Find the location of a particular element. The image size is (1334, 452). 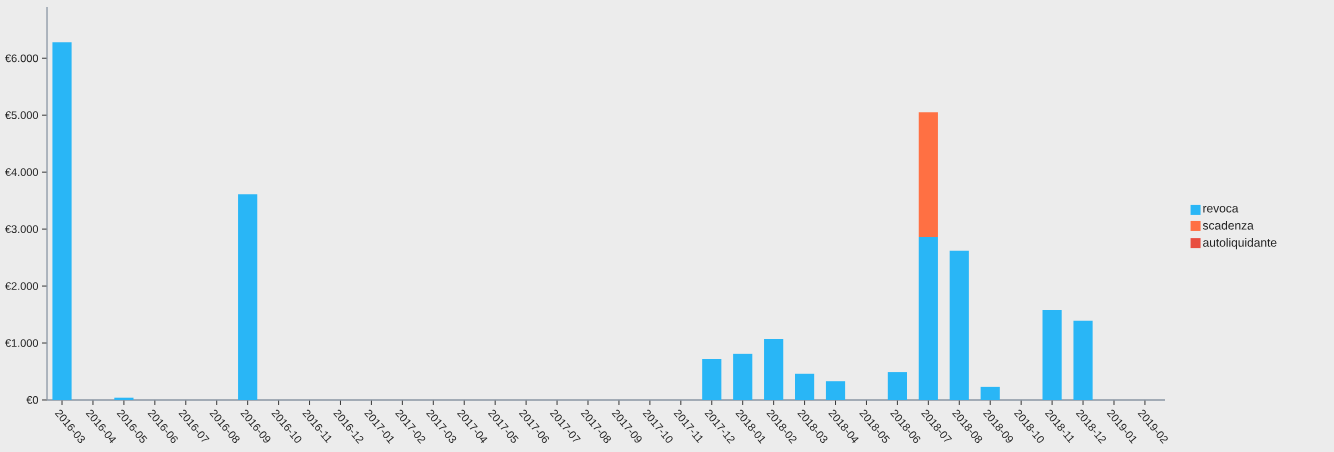

y-tick-label: €3.000 is located at coordinates (22, 229).